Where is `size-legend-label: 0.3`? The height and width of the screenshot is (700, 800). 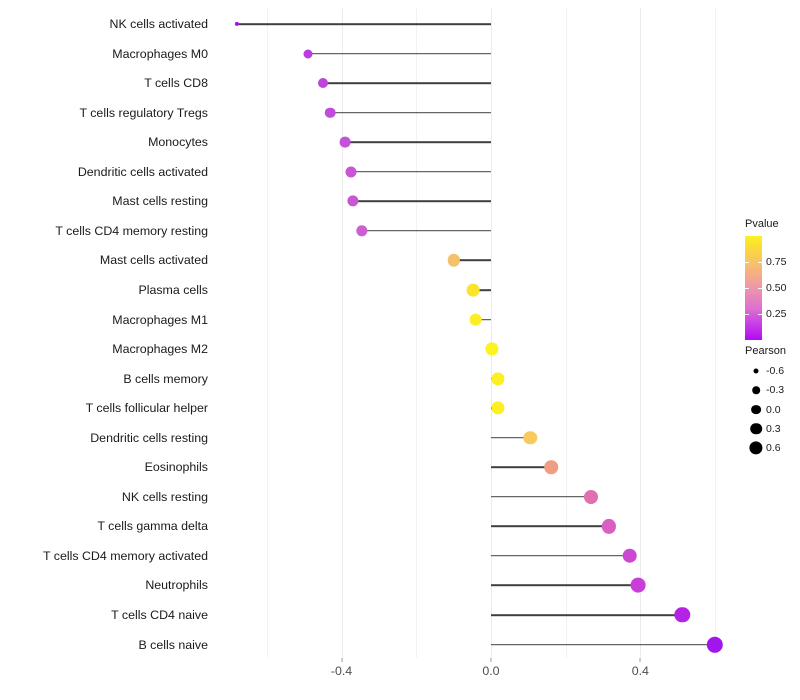
size-legend-label: 0.3 is located at coordinates (773, 428).